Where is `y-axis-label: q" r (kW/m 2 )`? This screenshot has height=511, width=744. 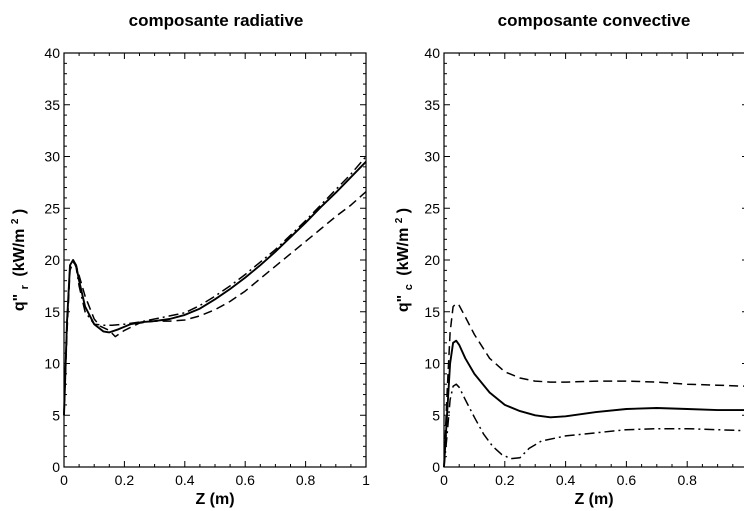
y-axis-label: q" r (kW/m 2 ) is located at coordinates (18, 260).